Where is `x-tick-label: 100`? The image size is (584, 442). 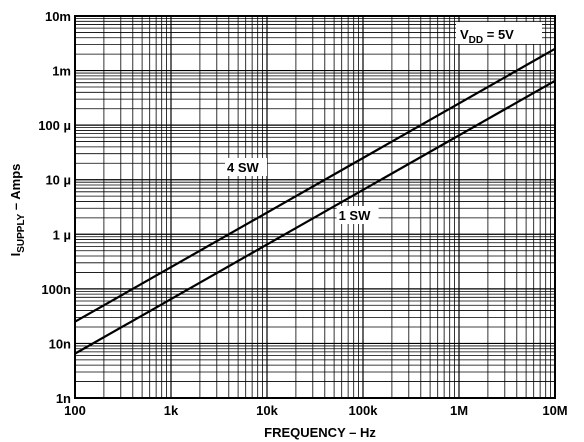 x-tick-label: 100 is located at coordinates (75, 410).